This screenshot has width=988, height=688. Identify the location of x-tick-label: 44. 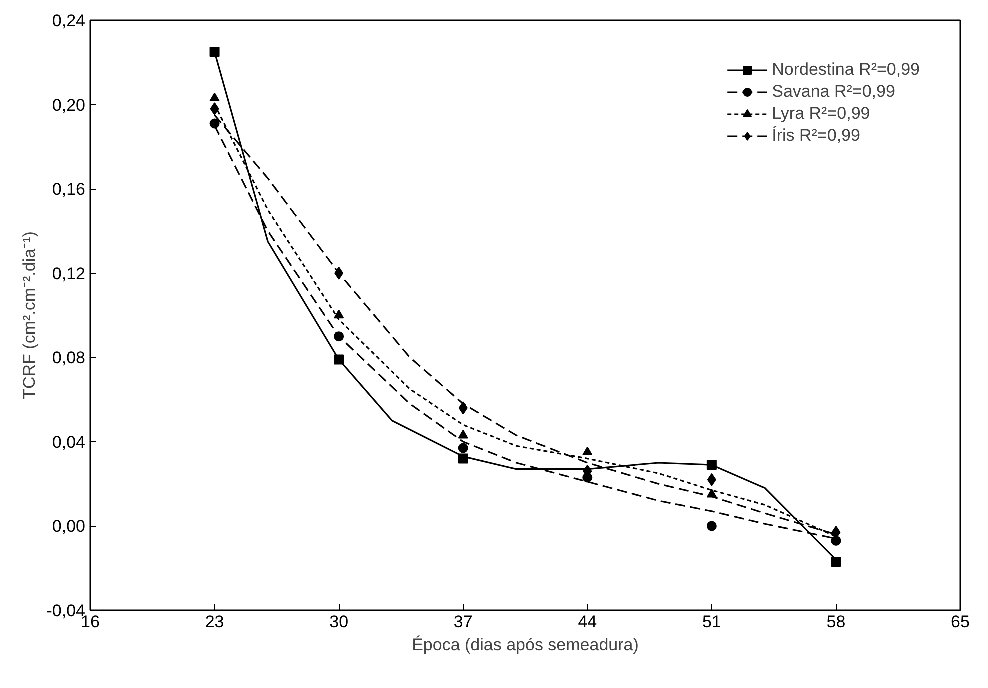
(588, 622).